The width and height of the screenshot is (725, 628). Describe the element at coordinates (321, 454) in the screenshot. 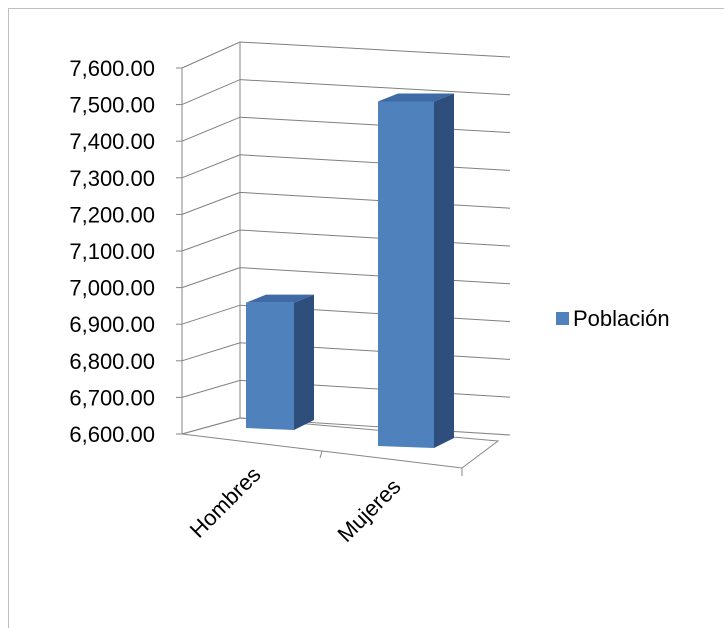

I see `x-tick-mark` at that location.